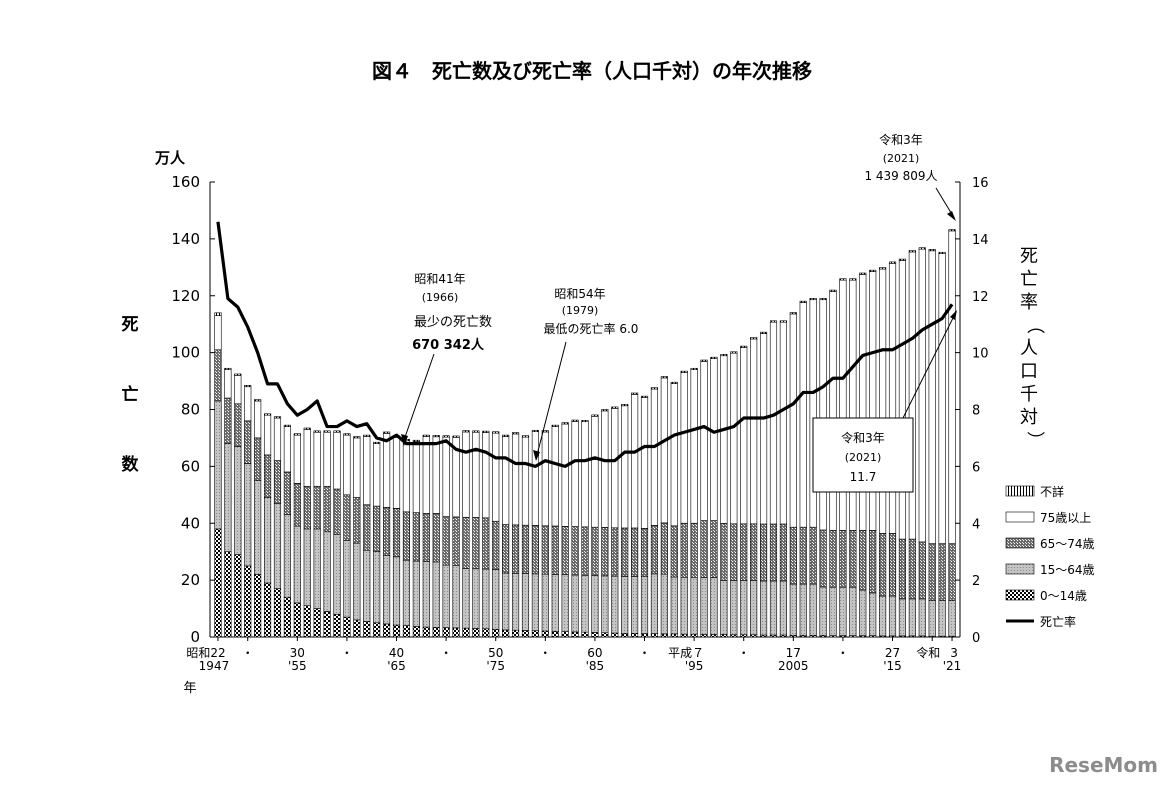  I want to click on left-axis-title-char: 亡, so click(130, 394).